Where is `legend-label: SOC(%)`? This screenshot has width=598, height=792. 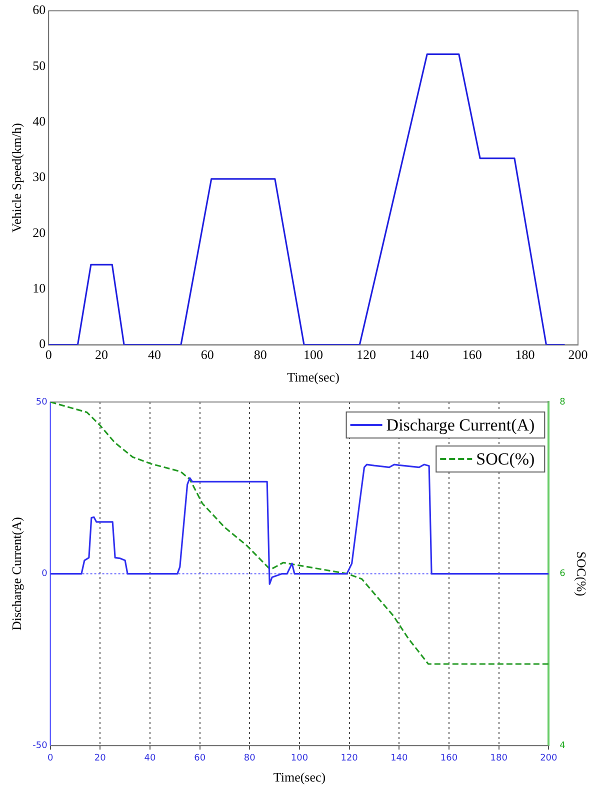
legend-label: SOC(%) is located at coordinates (505, 458).